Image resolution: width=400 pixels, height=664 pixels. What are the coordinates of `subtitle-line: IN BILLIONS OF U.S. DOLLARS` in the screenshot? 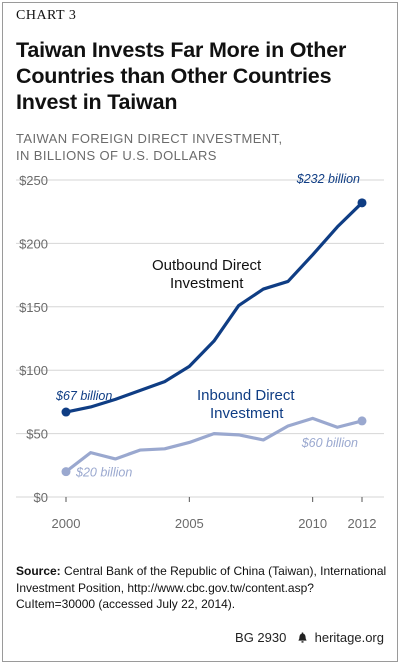 It's located at (116, 155).